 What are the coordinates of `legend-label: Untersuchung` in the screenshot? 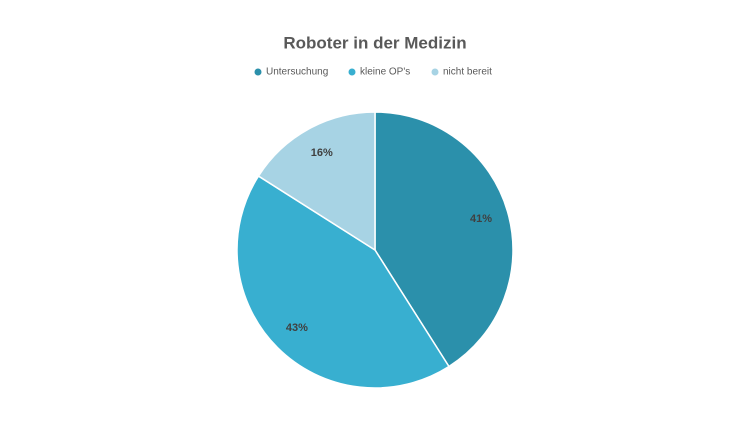 It's located at (297, 72).